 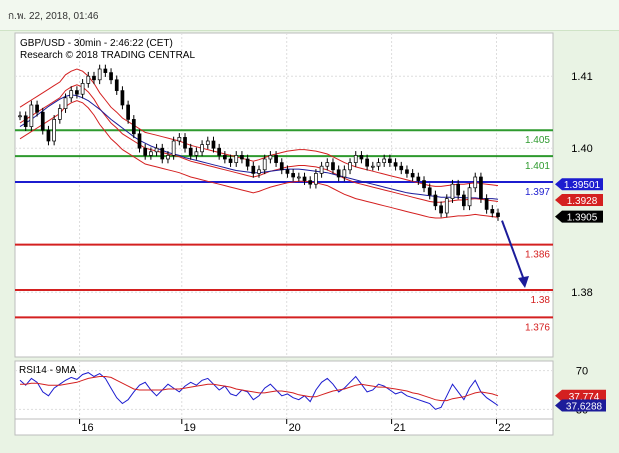 I want to click on chart-subtitle: Research © 2018 TRADING CENTRAL, so click(x=107, y=55).